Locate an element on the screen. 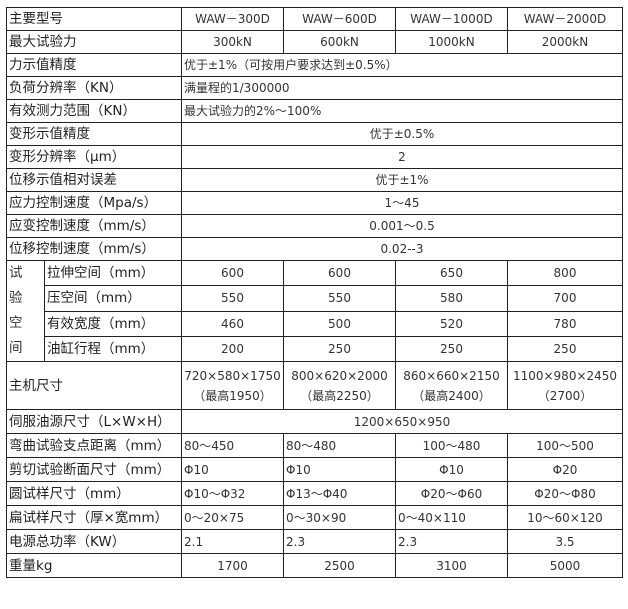 This screenshot has width=628, height=609. row-label: 剪切试验断面尺寸（mm） is located at coordinates (94, 469).